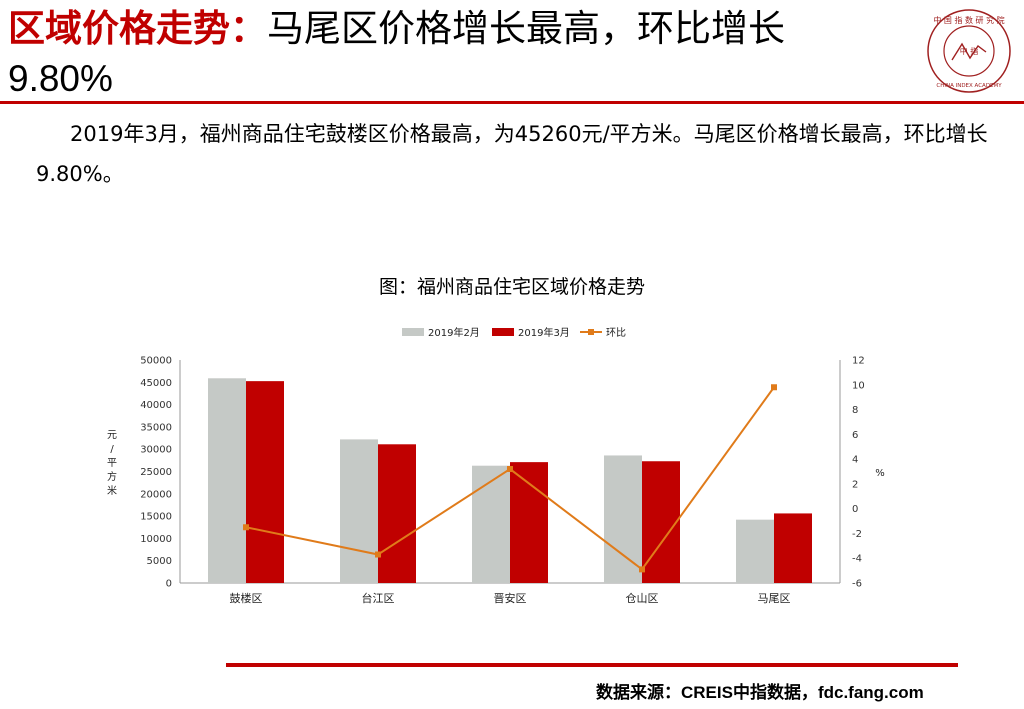 Image resolution: width=1024 pixels, height=709 pixels. I want to click on y2-tick-label: 6, so click(855, 435).